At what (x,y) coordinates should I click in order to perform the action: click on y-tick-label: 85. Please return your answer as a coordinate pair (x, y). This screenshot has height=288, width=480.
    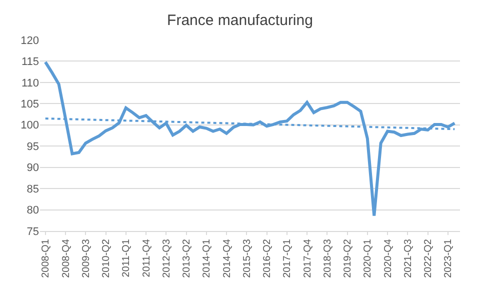
    Looking at the image, I should click on (32, 189).